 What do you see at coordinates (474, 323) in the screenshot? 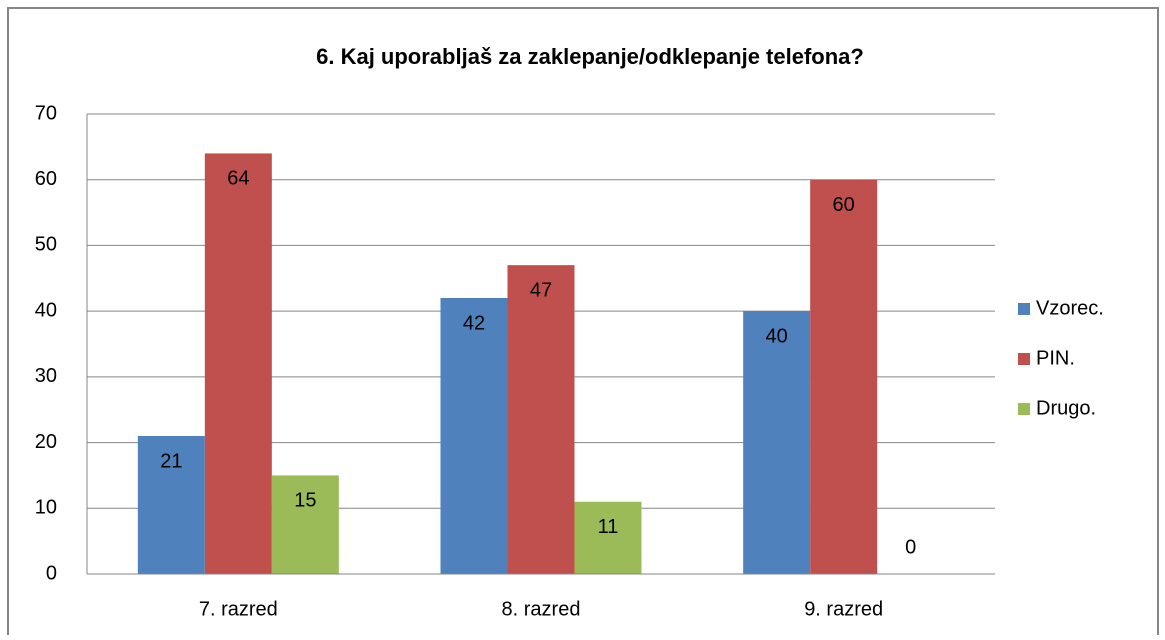
I see `data-label: 42` at bounding box center [474, 323].